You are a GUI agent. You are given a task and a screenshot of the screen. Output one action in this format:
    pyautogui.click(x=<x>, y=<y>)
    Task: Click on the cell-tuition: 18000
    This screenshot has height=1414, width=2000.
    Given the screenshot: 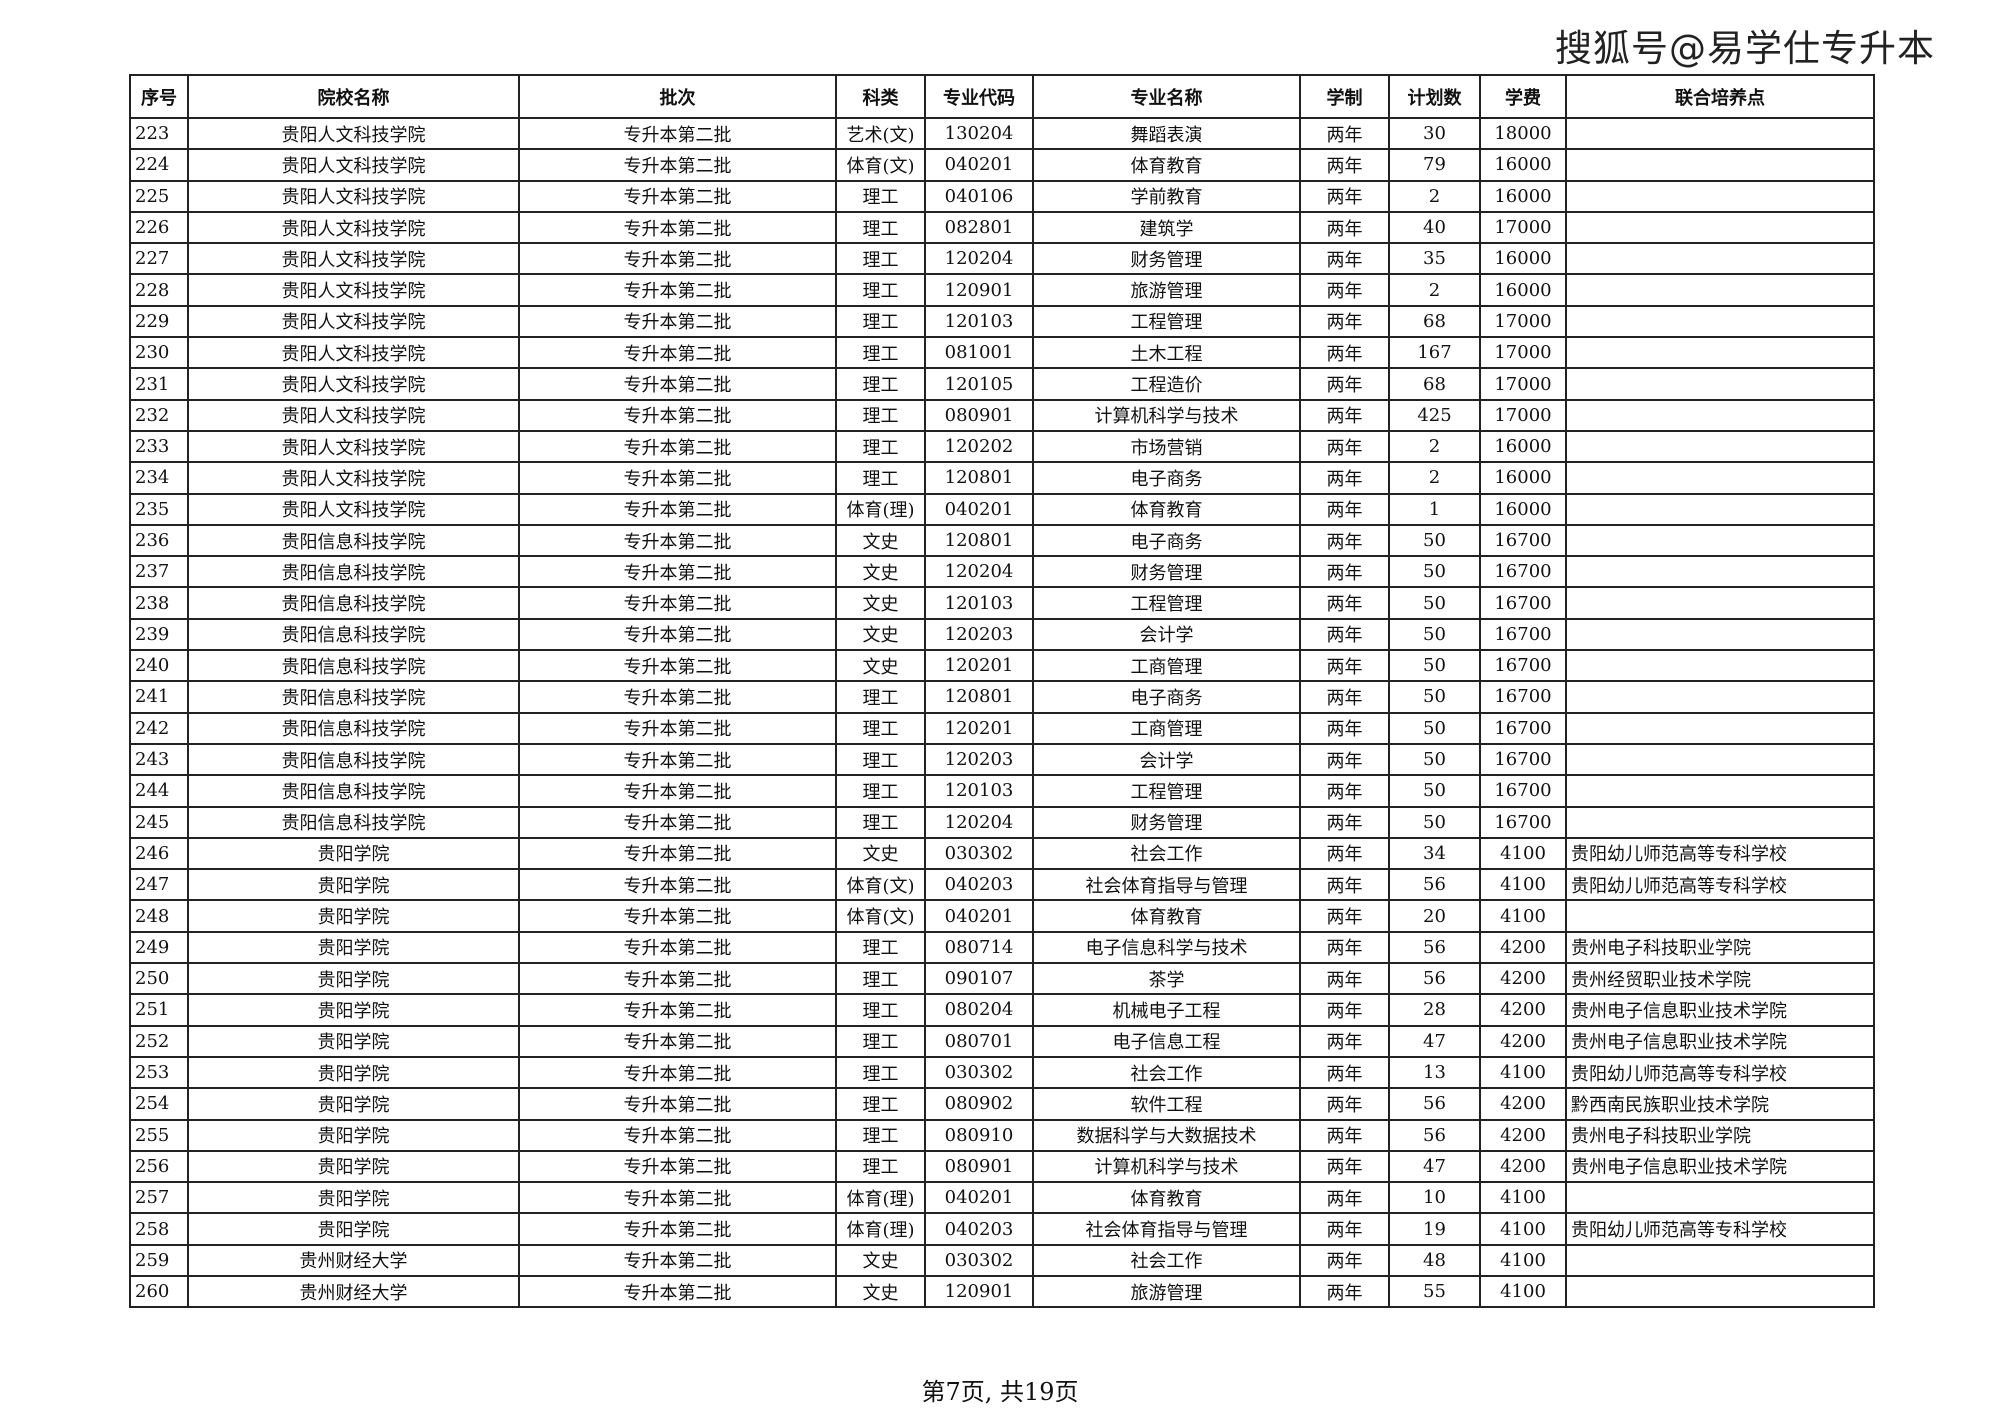 What is the action you would take?
    pyautogui.click(x=1523, y=133)
    